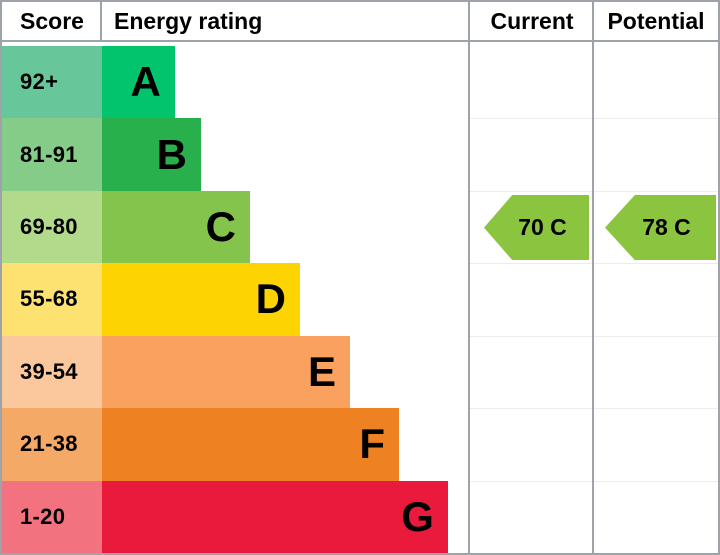 The height and width of the screenshot is (555, 720). What do you see at coordinates (52, 154) in the screenshot?
I see `band-b-score-range: 81-91` at bounding box center [52, 154].